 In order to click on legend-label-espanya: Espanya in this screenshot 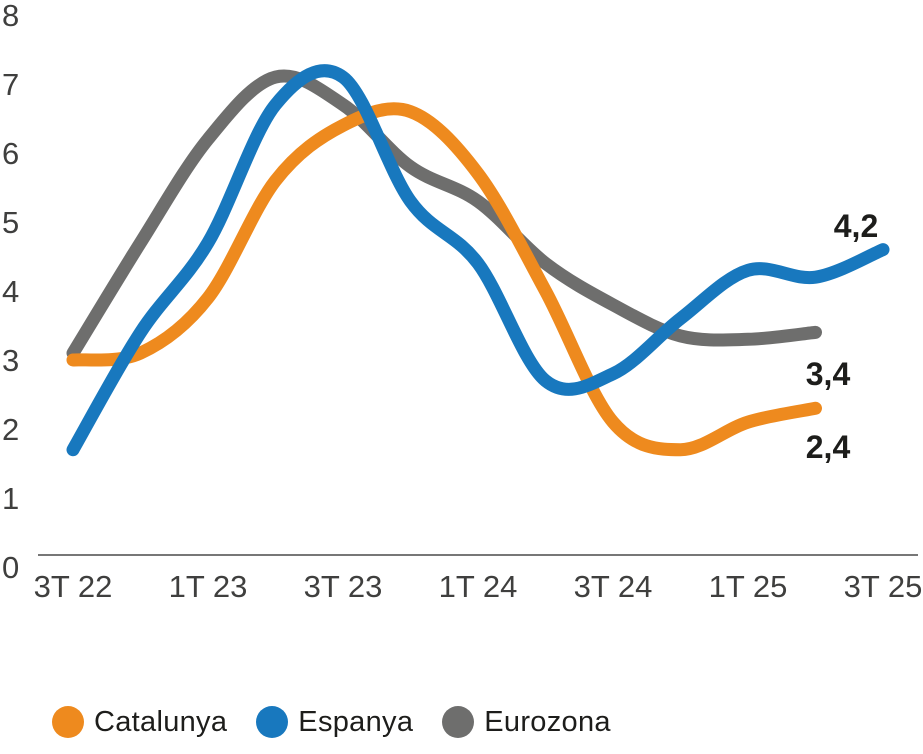, I will do `click(356, 721)`.